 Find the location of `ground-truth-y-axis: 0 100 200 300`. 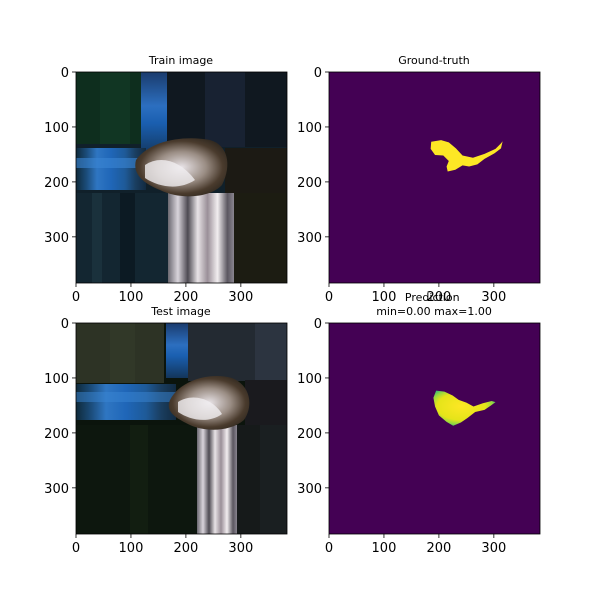

ground-truth-y-axis: 0 100 200 300 is located at coordinates (313, 156).